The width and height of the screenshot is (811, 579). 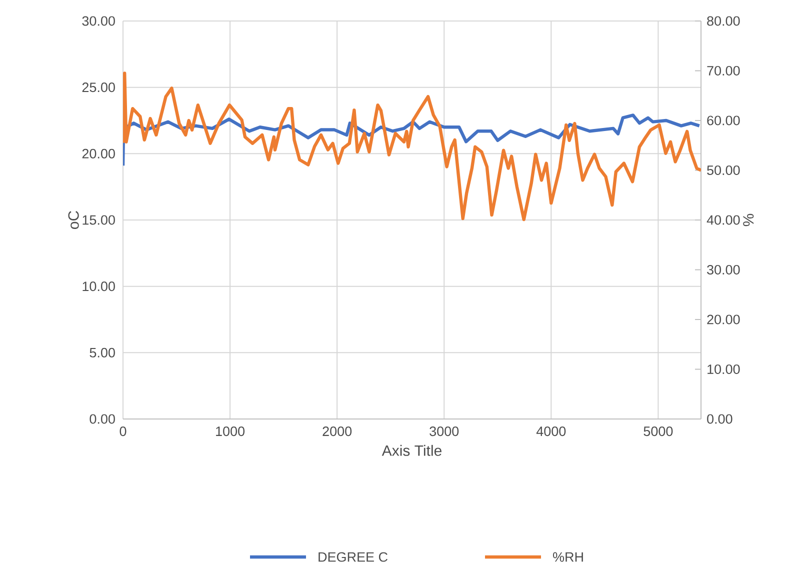 I want to click on y2-tick-label: 10.00, so click(x=724, y=369).